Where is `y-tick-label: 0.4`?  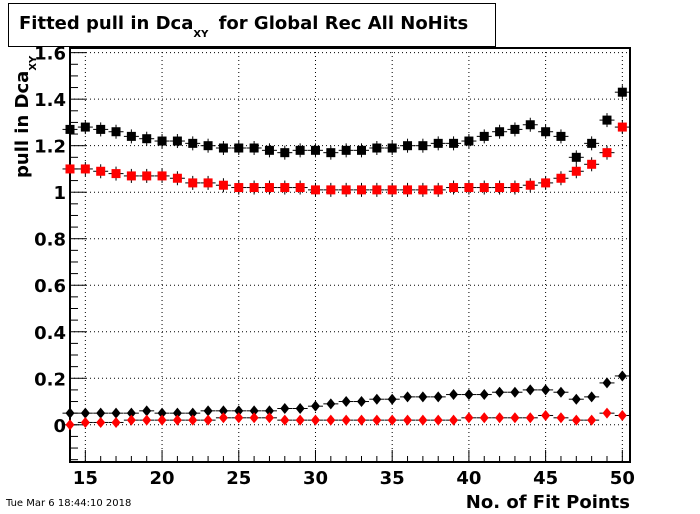 y-tick-label: 0.4 is located at coordinates (50, 333).